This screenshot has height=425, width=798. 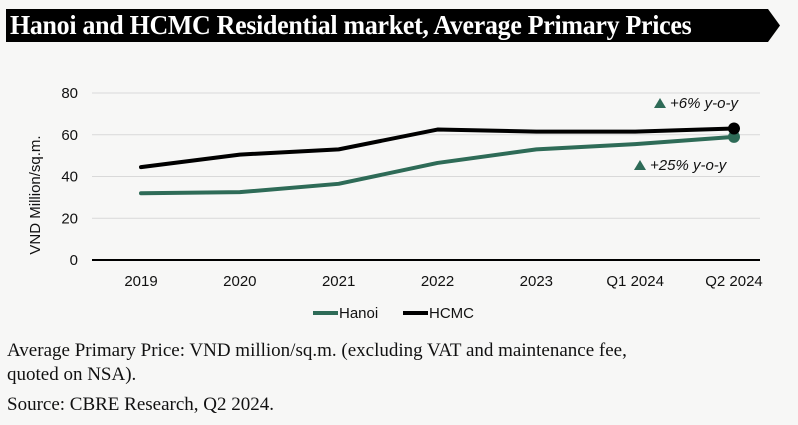 What do you see at coordinates (437, 165) in the screenshot?
I see `series-line-hanoi` at bounding box center [437, 165].